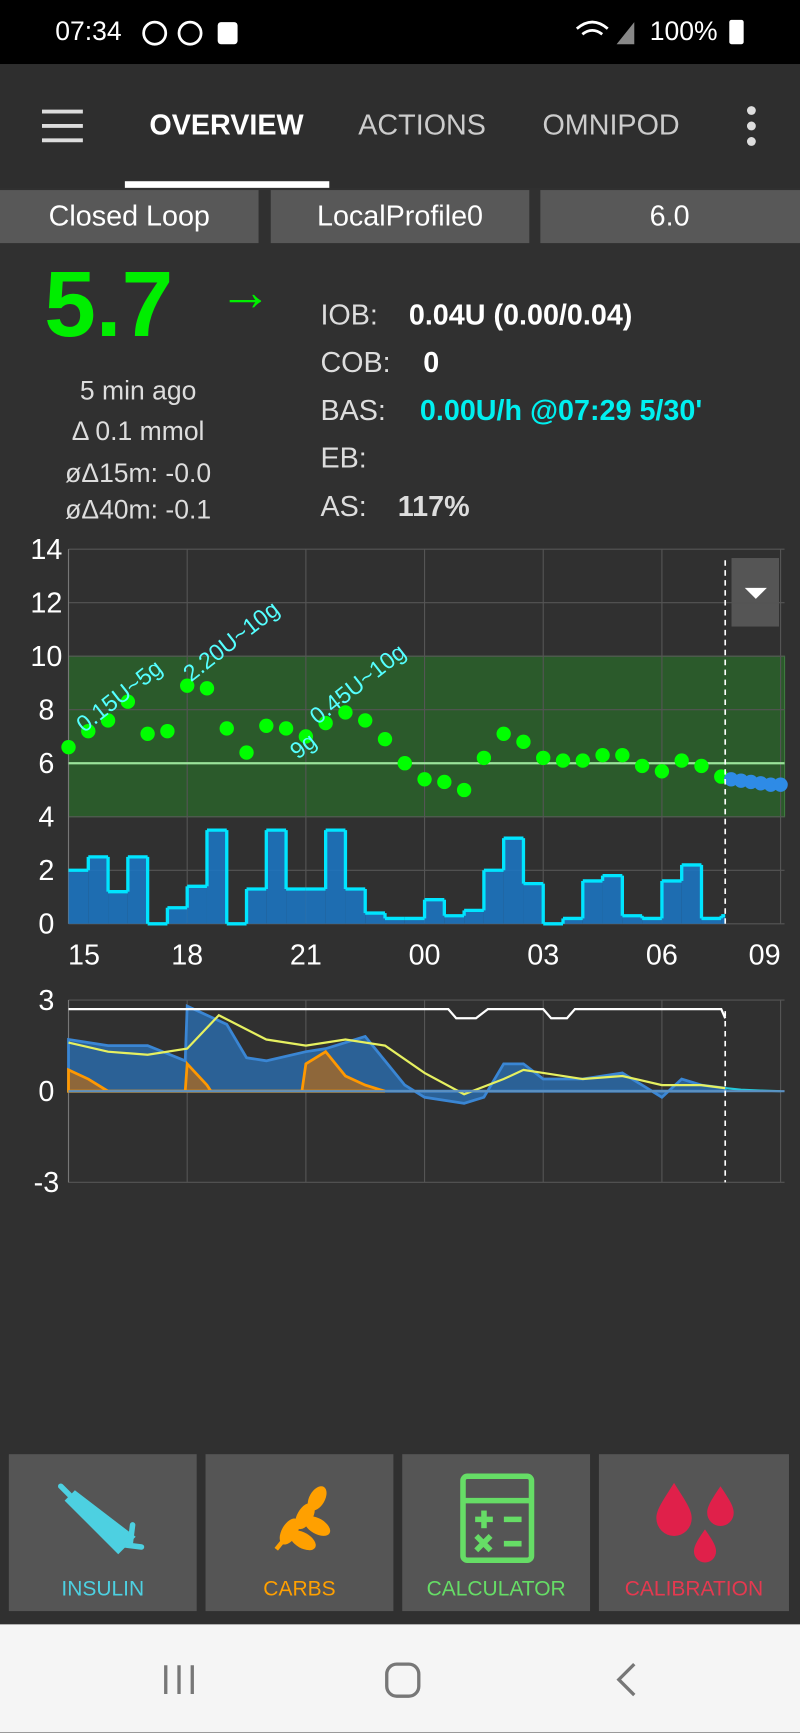 Image resolution: width=800 pixels, height=1733 pixels. What do you see at coordinates (227, 184) in the screenshot?
I see `tab-indicator` at bounding box center [227, 184].